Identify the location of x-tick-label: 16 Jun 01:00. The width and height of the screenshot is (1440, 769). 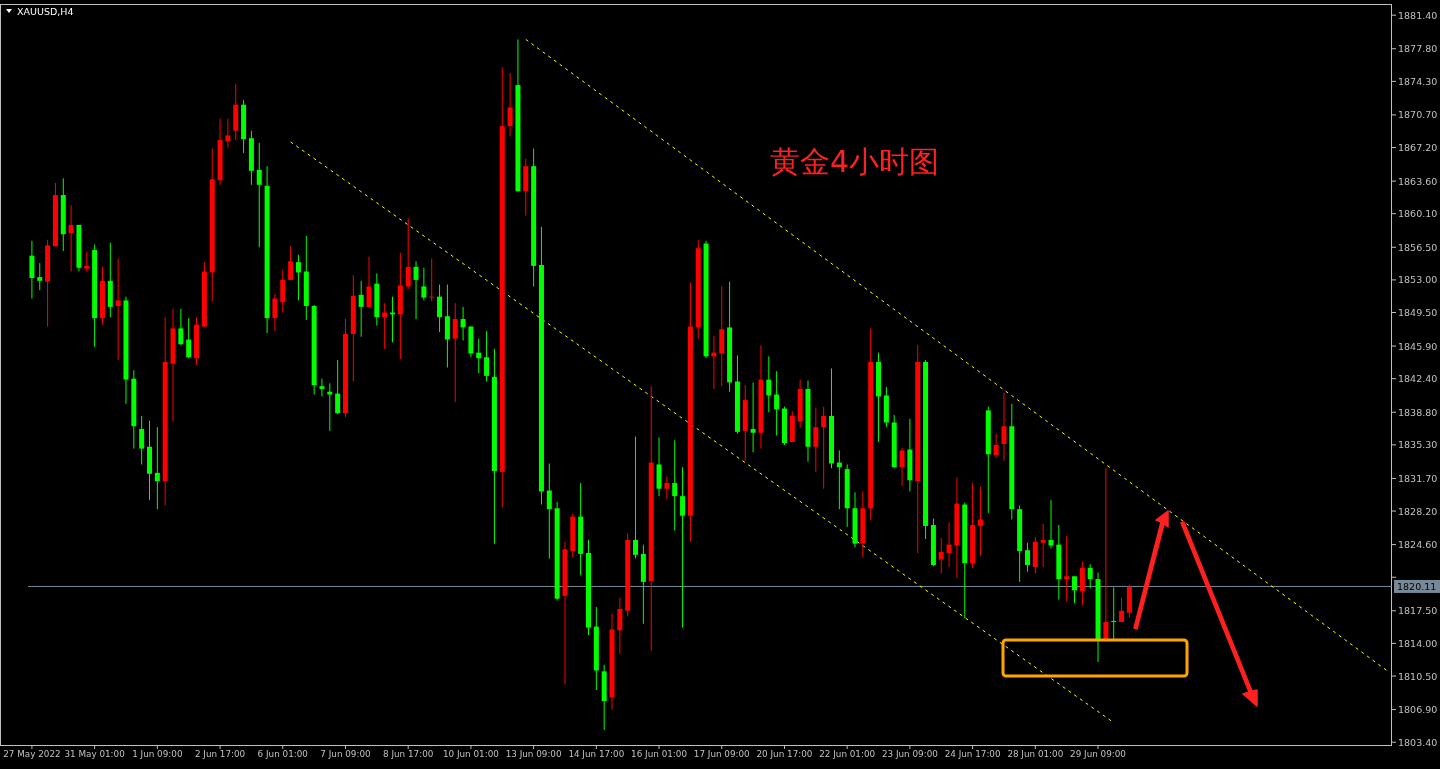
(659, 754).